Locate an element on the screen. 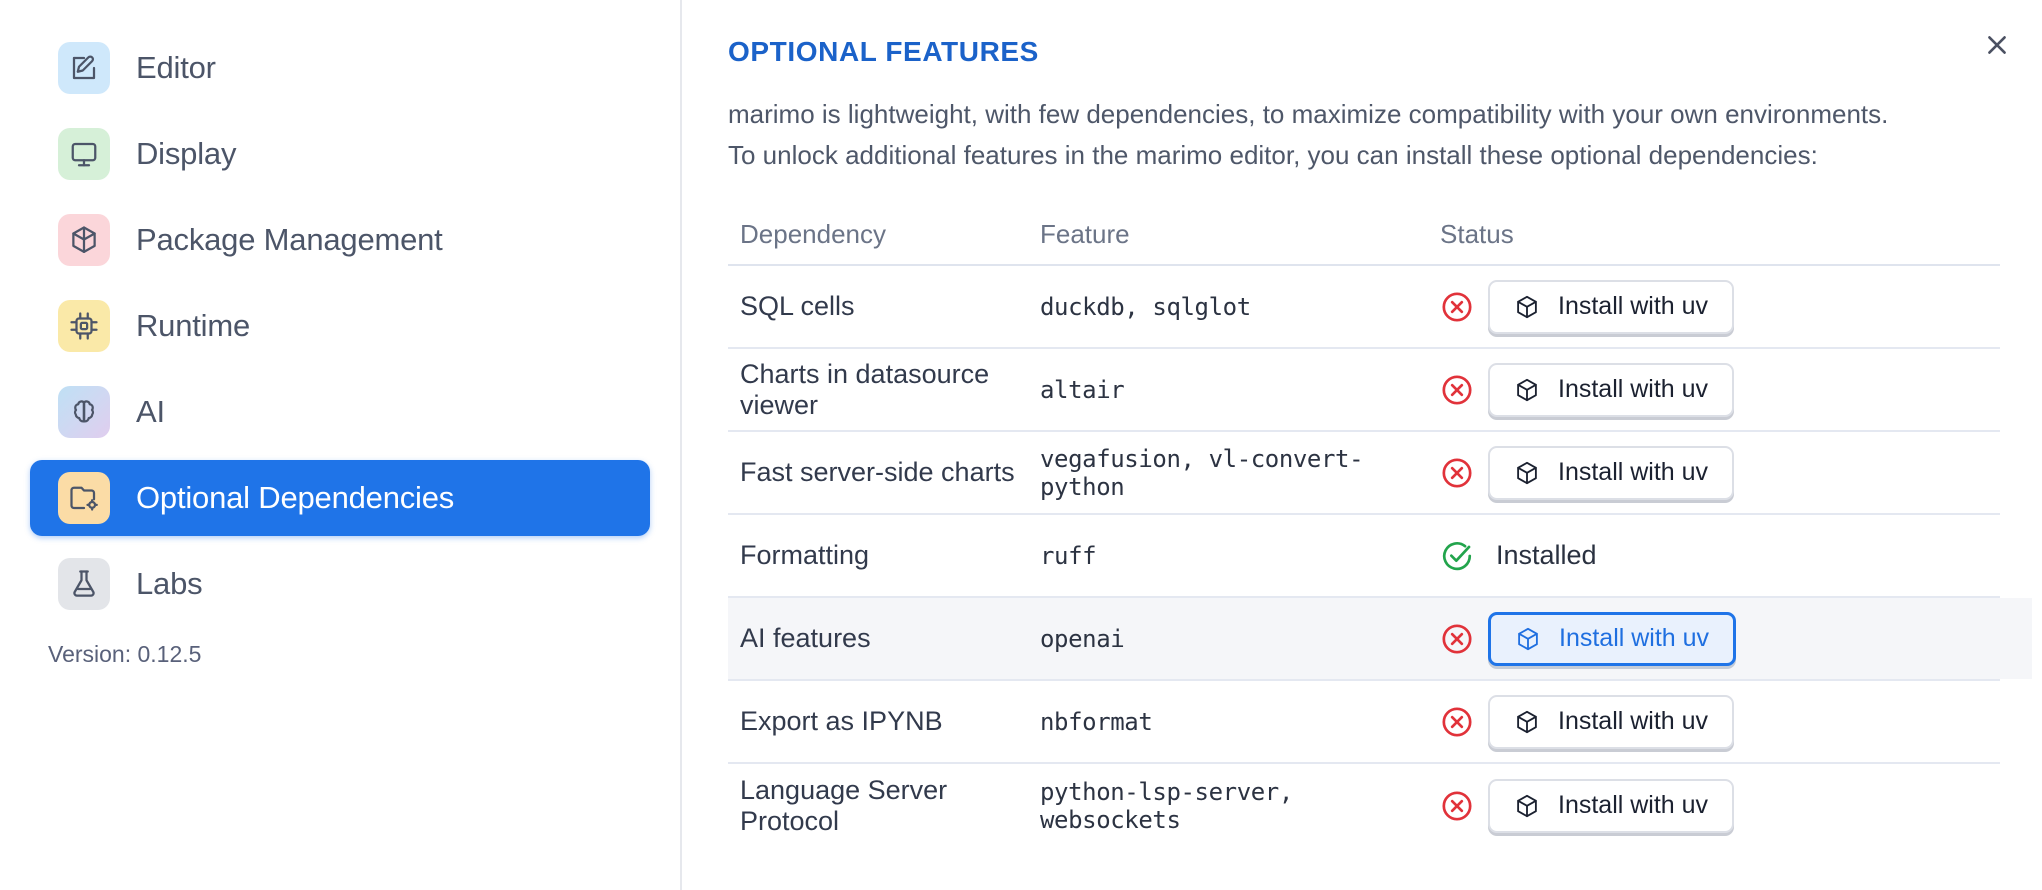 The image size is (2042, 890). feature-packages: ruff is located at coordinates (1068, 555).